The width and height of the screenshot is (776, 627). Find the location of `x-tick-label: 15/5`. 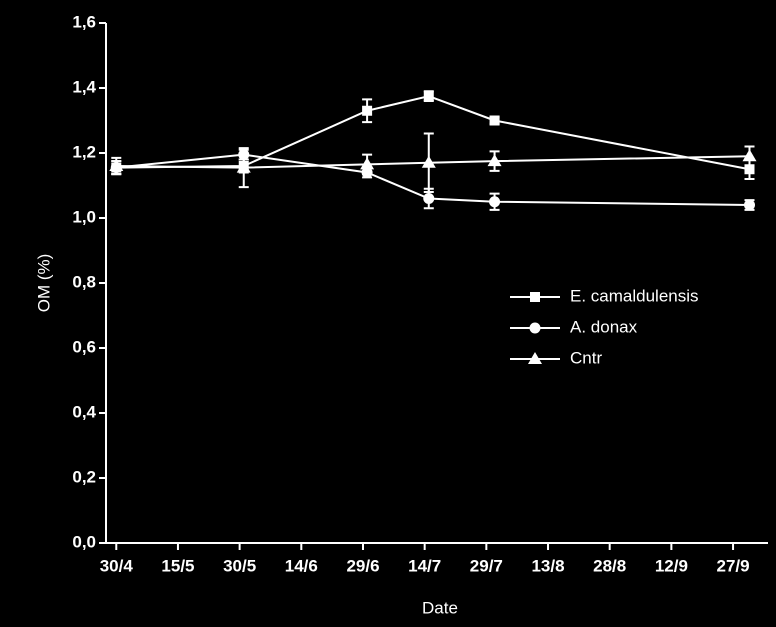

x-tick-label: 15/5 is located at coordinates (177, 565).